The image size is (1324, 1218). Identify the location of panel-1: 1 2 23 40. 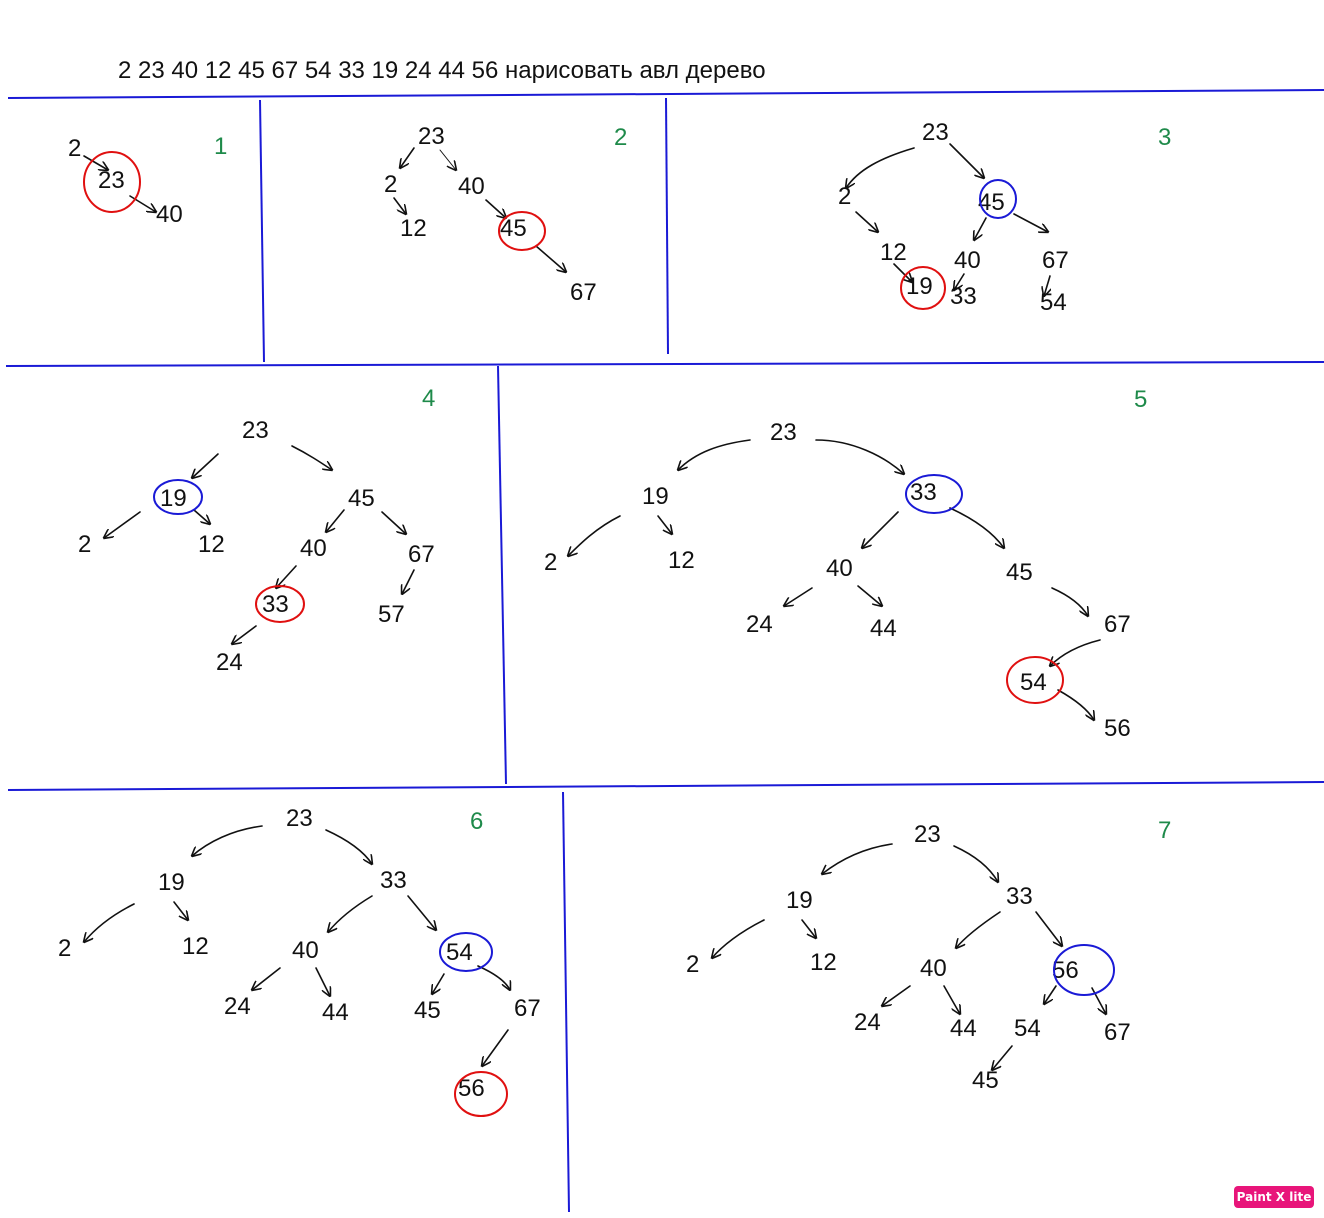
(147, 180).